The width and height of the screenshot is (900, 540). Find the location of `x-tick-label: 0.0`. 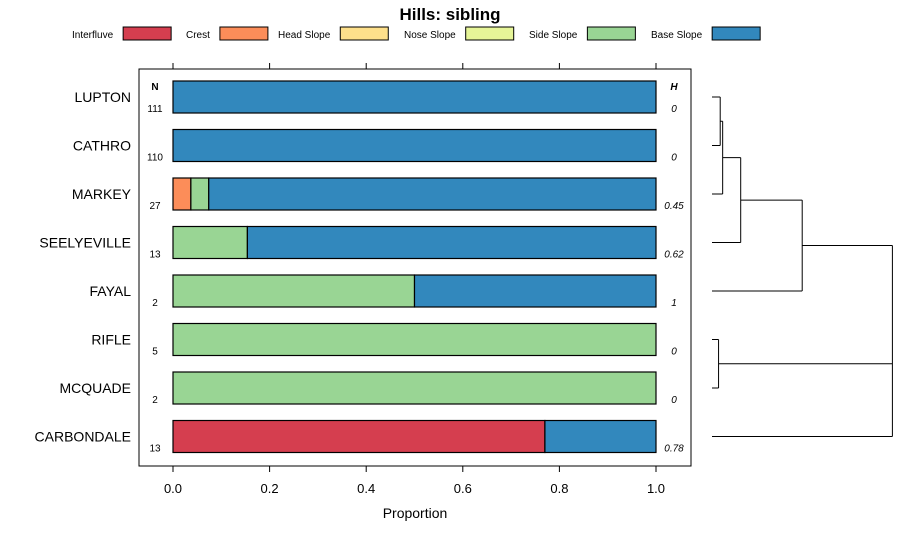

x-tick-label: 0.0 is located at coordinates (173, 488).